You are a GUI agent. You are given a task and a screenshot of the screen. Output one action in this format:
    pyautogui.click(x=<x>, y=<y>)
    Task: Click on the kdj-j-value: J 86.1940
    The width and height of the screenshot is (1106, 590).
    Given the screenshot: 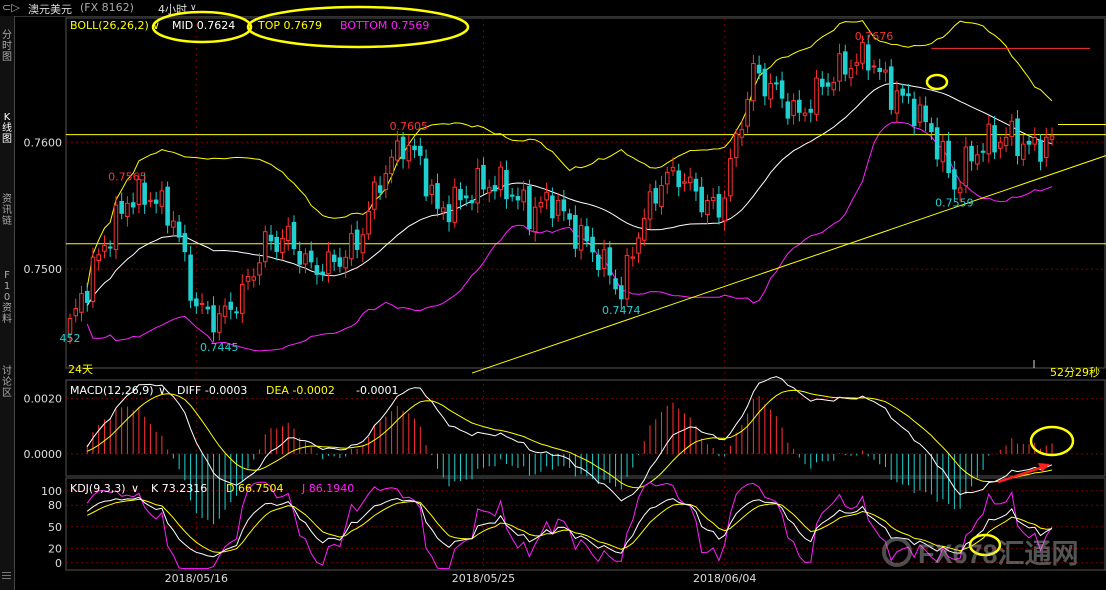 What is the action you would take?
    pyautogui.click(x=327, y=488)
    